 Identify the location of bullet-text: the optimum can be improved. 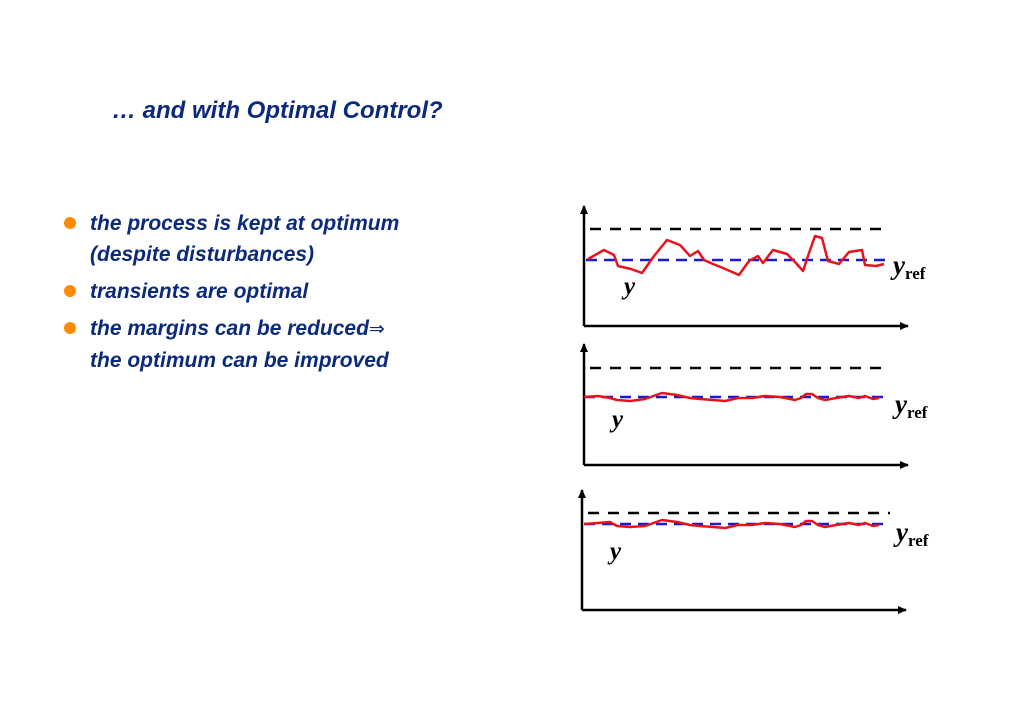
(239, 360).